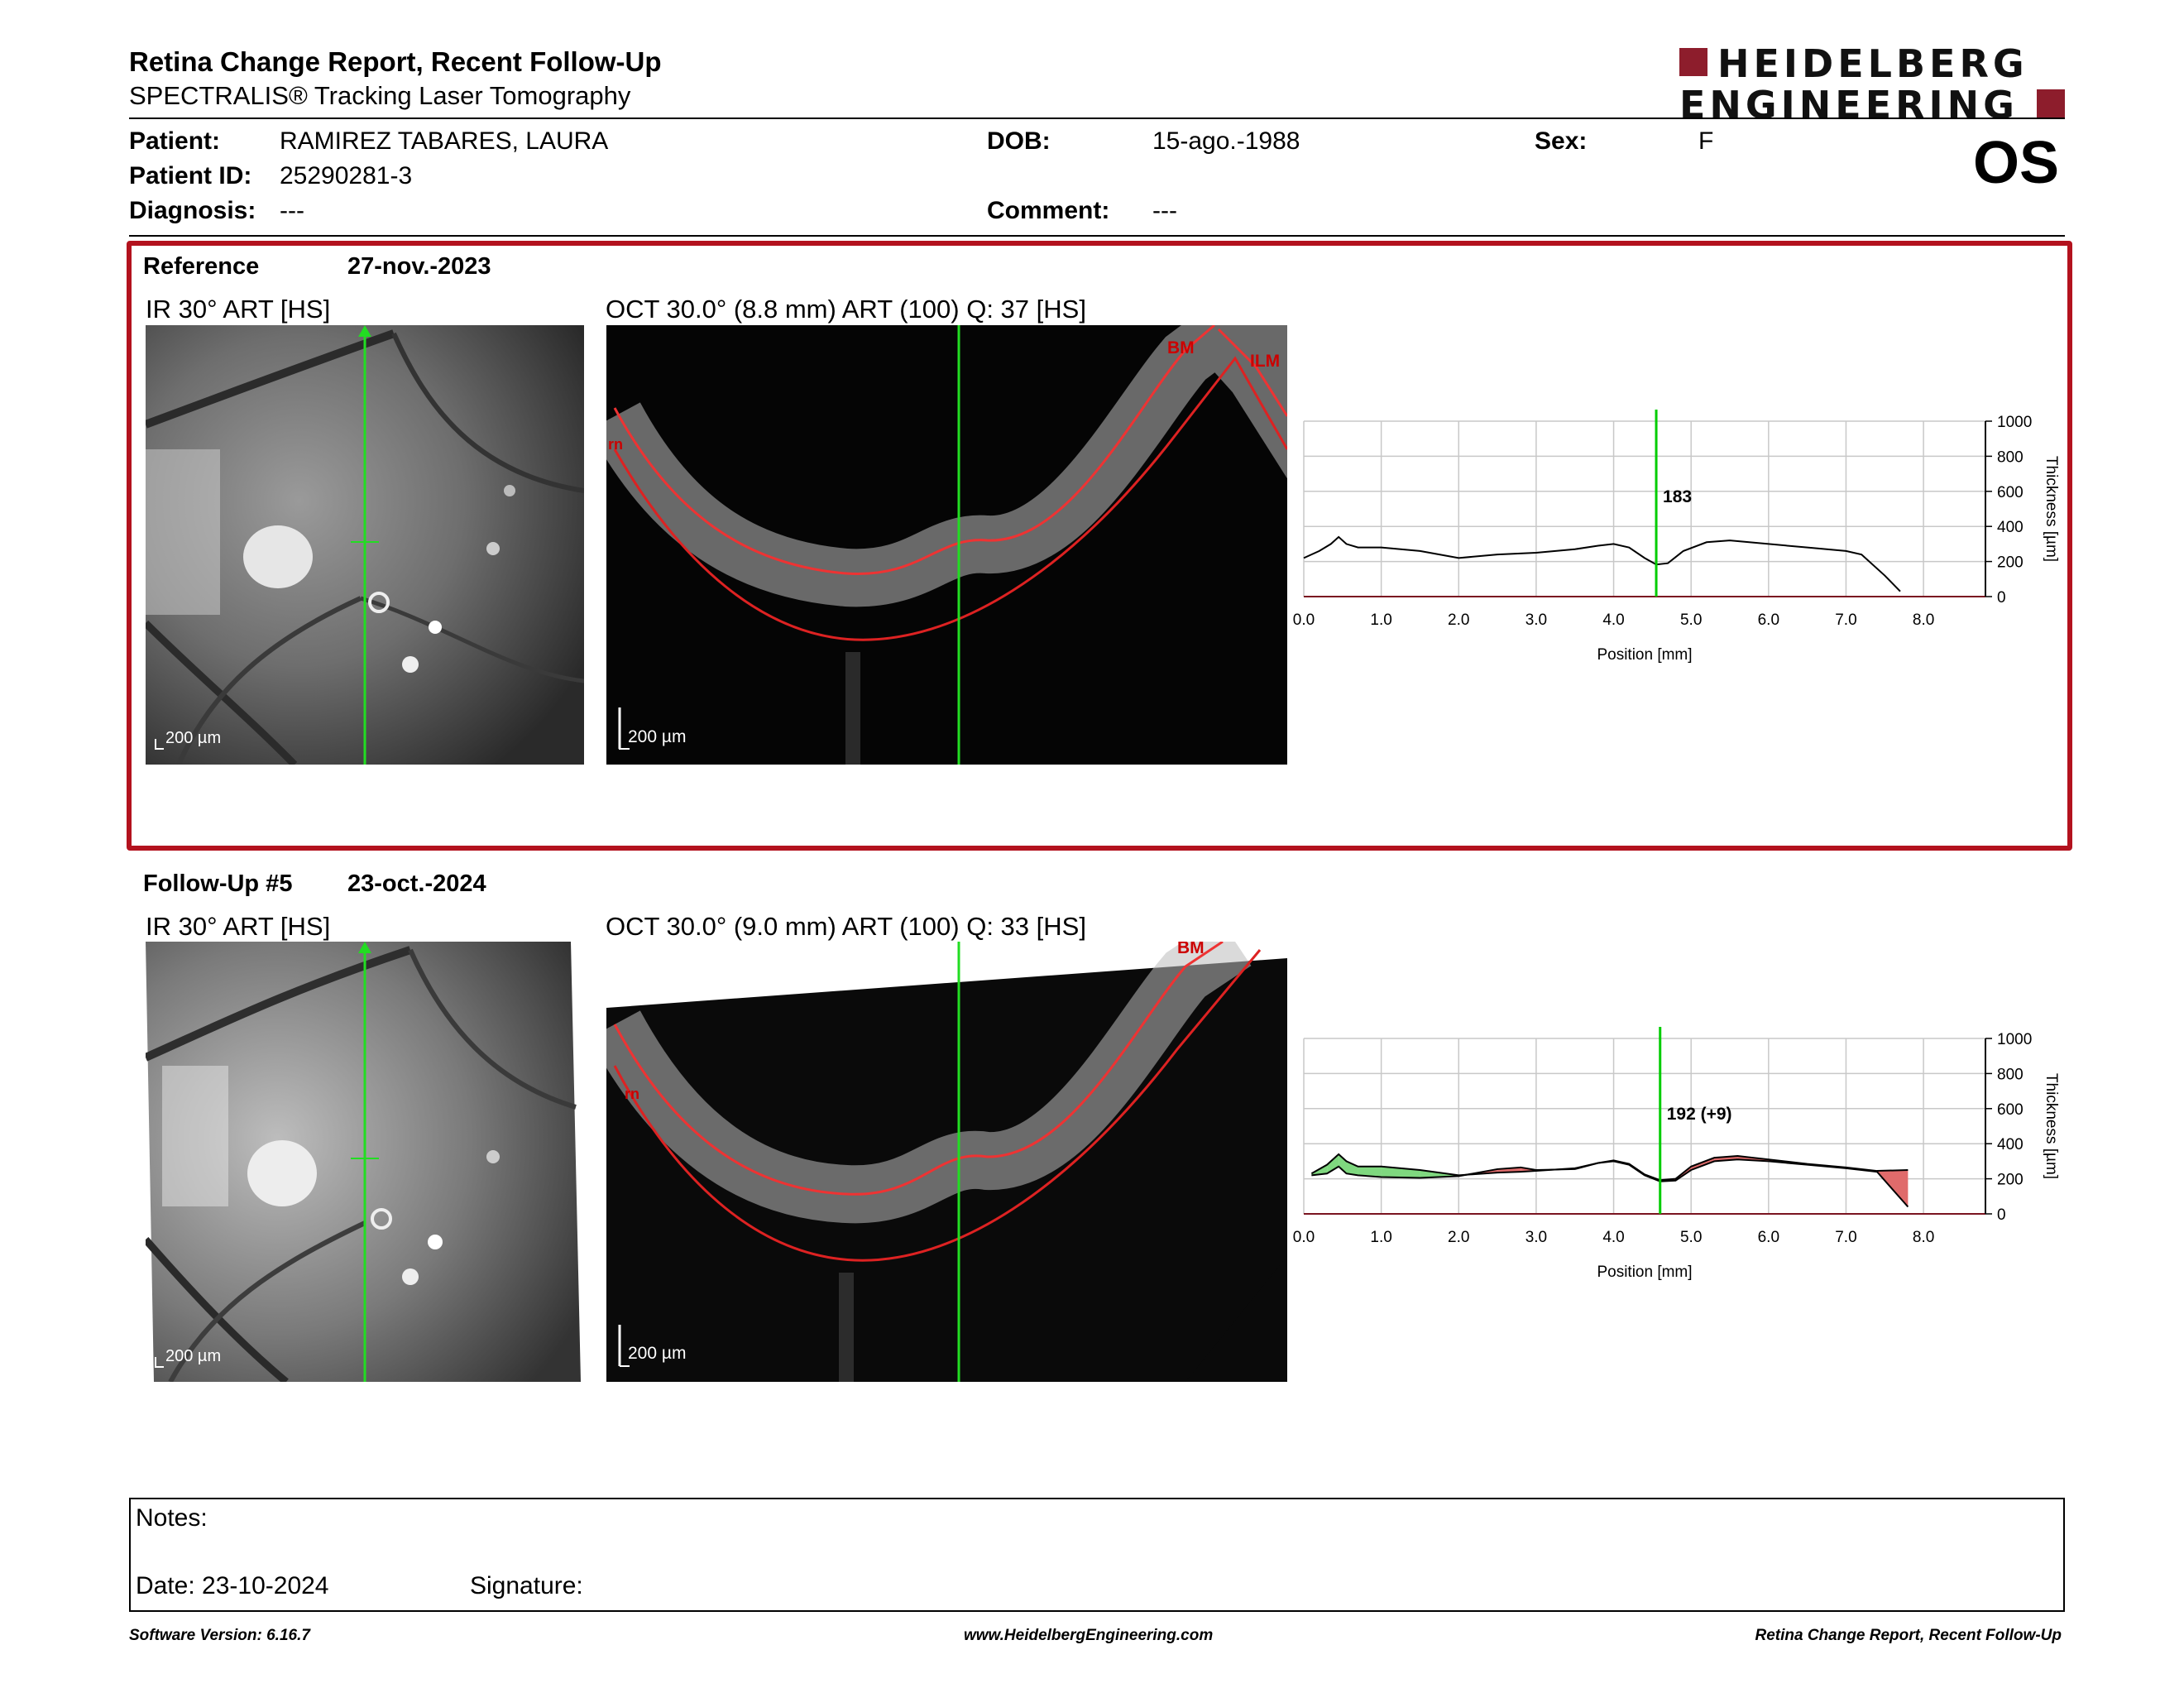  What do you see at coordinates (1908, 1635) in the screenshot?
I see `footer-report-name: Retina Change Report, Recent Follow-Up` at bounding box center [1908, 1635].